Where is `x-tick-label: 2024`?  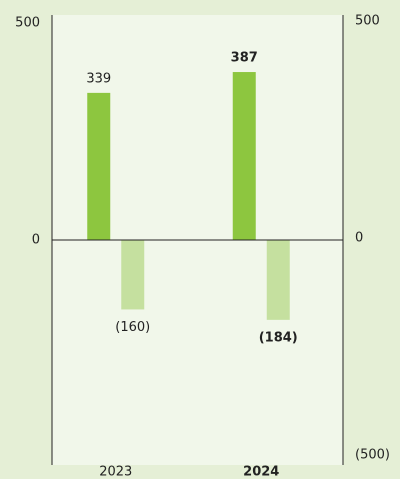 x-tick-label: 2024 is located at coordinates (261, 472).